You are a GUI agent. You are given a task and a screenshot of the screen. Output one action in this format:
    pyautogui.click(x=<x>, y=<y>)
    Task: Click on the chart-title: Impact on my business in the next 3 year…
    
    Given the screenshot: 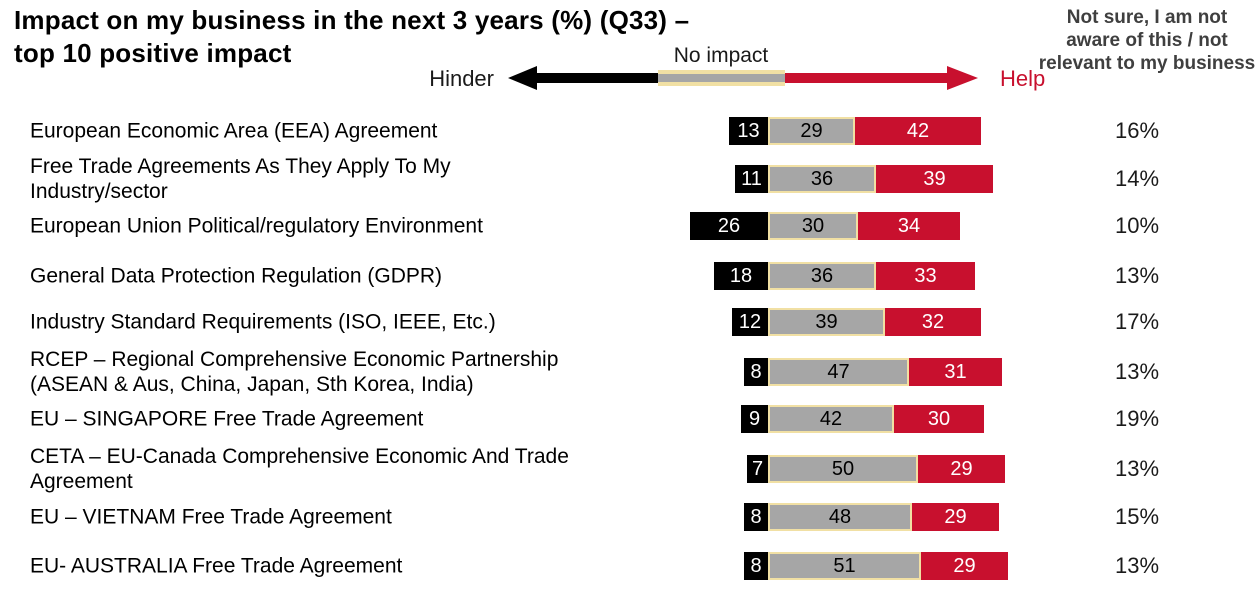 What is the action you would take?
    pyautogui.click(x=352, y=36)
    